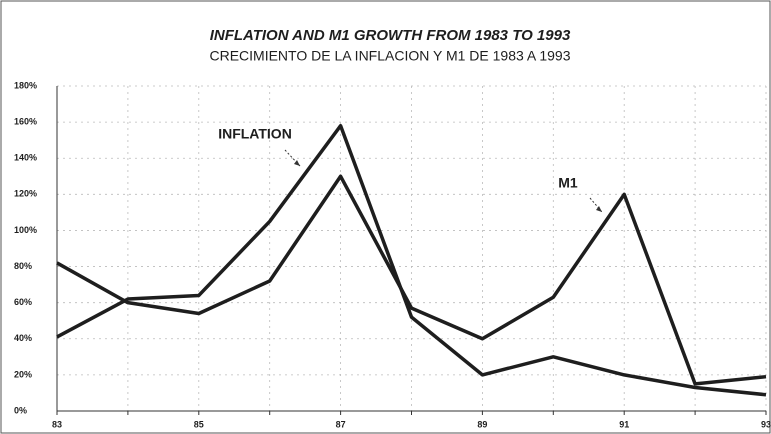 This screenshot has width=771, height=434. What do you see at coordinates (20, 410) in the screenshot?
I see `y-tick-label: 0%` at bounding box center [20, 410].